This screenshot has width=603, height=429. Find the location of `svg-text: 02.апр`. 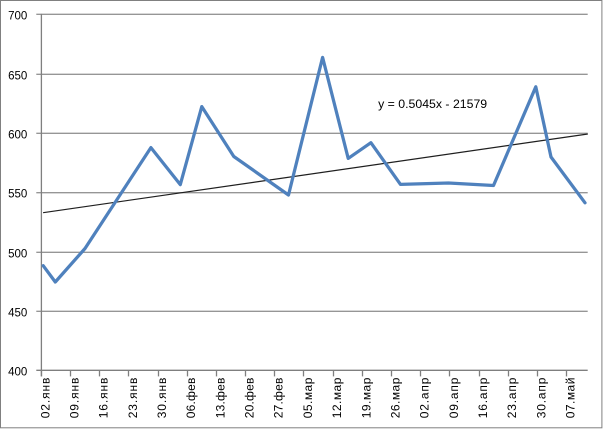

svg-text: 02.апр is located at coordinates (425, 398).